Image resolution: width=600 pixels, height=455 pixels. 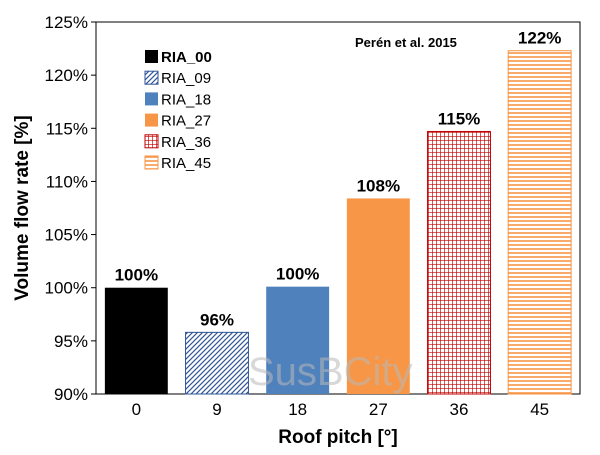 What do you see at coordinates (341, 409) in the screenshot?
I see `x-axis-ticks: 0 9 18 27 36 45` at bounding box center [341, 409].